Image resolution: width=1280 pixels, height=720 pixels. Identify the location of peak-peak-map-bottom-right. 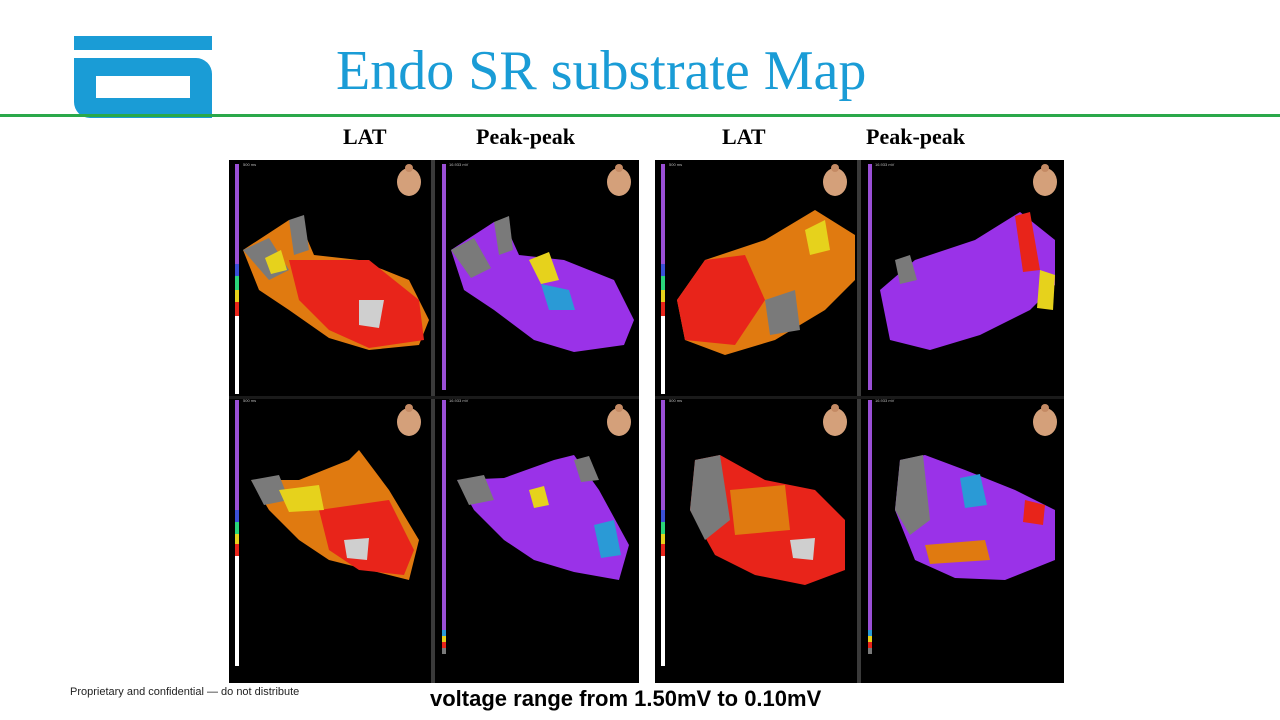
(975, 517).